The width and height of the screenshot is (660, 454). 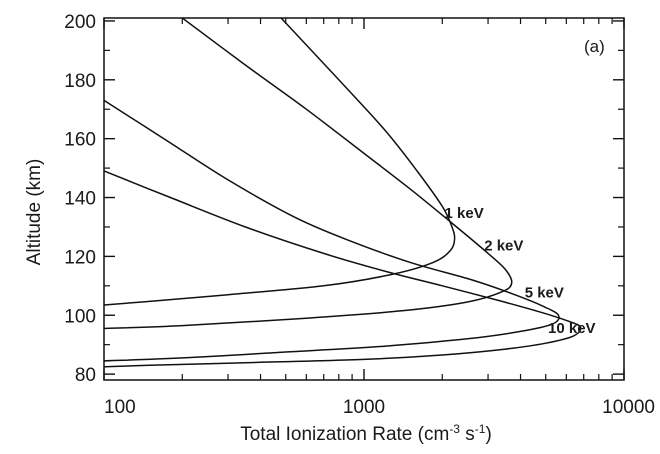 I want to click on y-tick-label: 100, so click(x=80, y=316).